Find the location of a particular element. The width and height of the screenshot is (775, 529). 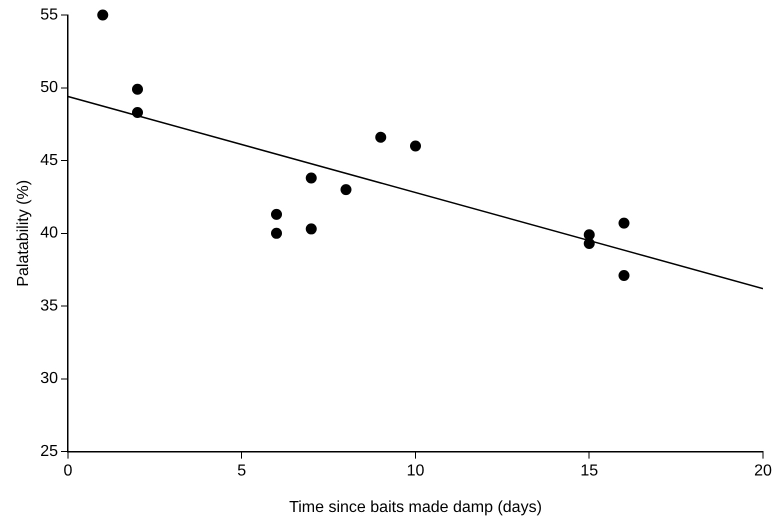

x-tick-label: 5 is located at coordinates (241, 471).